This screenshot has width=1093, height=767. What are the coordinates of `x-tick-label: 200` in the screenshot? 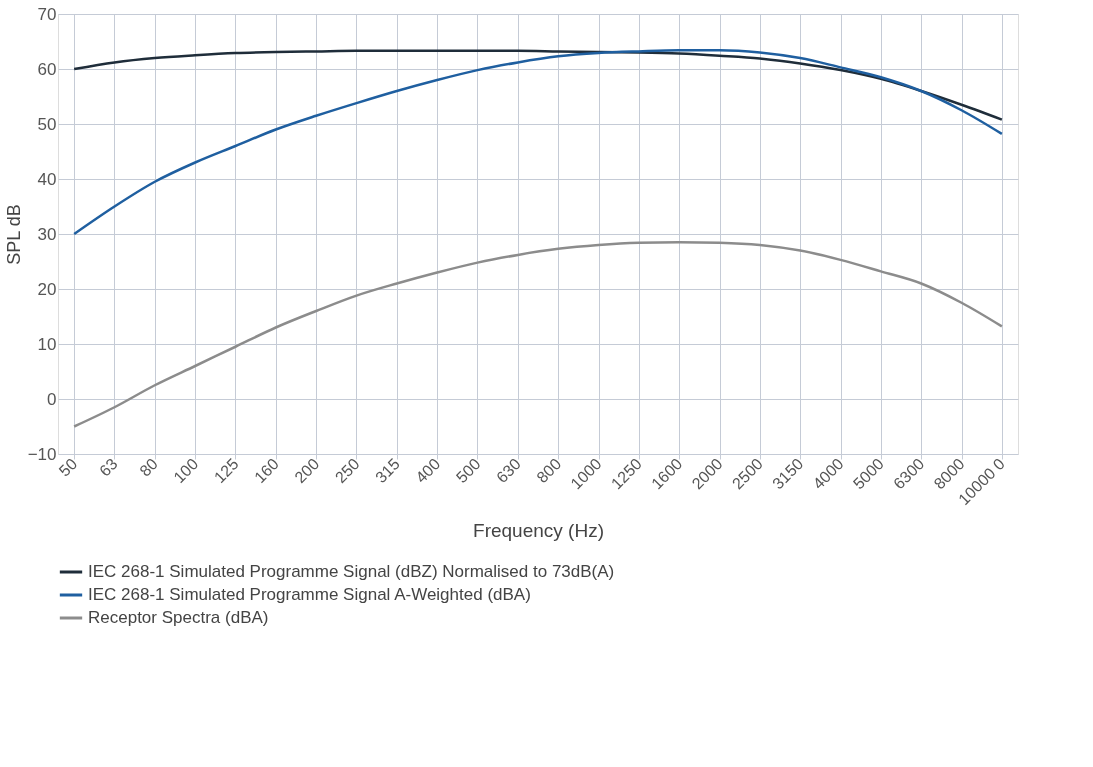 It's located at (307, 471).